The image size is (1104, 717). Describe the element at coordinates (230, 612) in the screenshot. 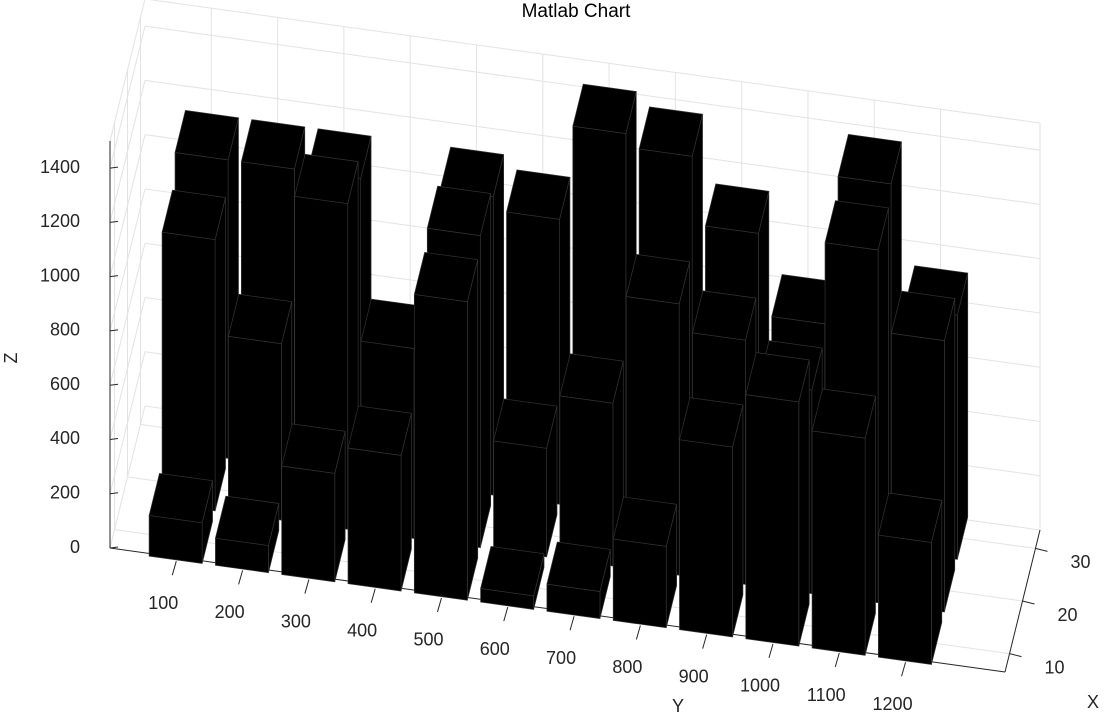

I see `y-tick-label: 200` at that location.